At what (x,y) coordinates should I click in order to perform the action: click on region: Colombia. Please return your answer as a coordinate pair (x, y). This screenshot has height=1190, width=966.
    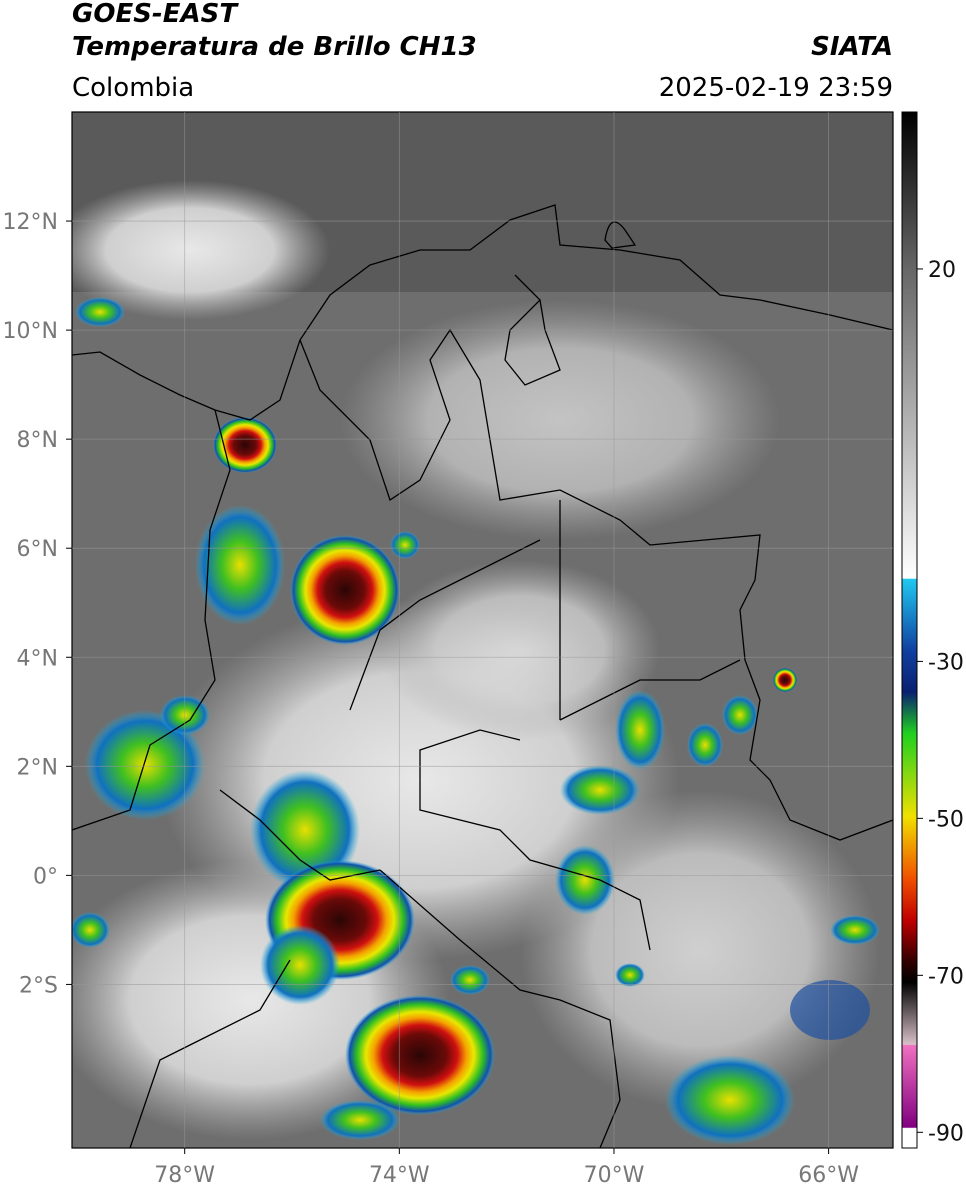
    Looking at the image, I should click on (133, 88).